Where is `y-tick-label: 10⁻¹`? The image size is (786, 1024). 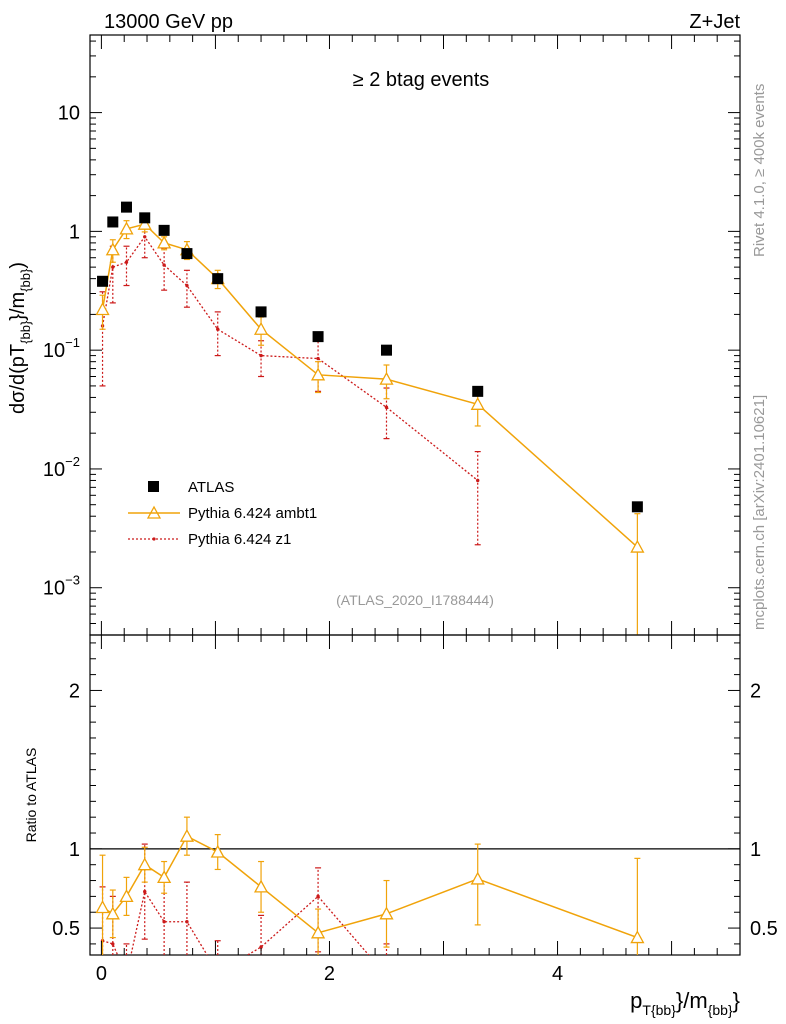 y-tick-label: 10⁻¹ is located at coordinates (61, 348).